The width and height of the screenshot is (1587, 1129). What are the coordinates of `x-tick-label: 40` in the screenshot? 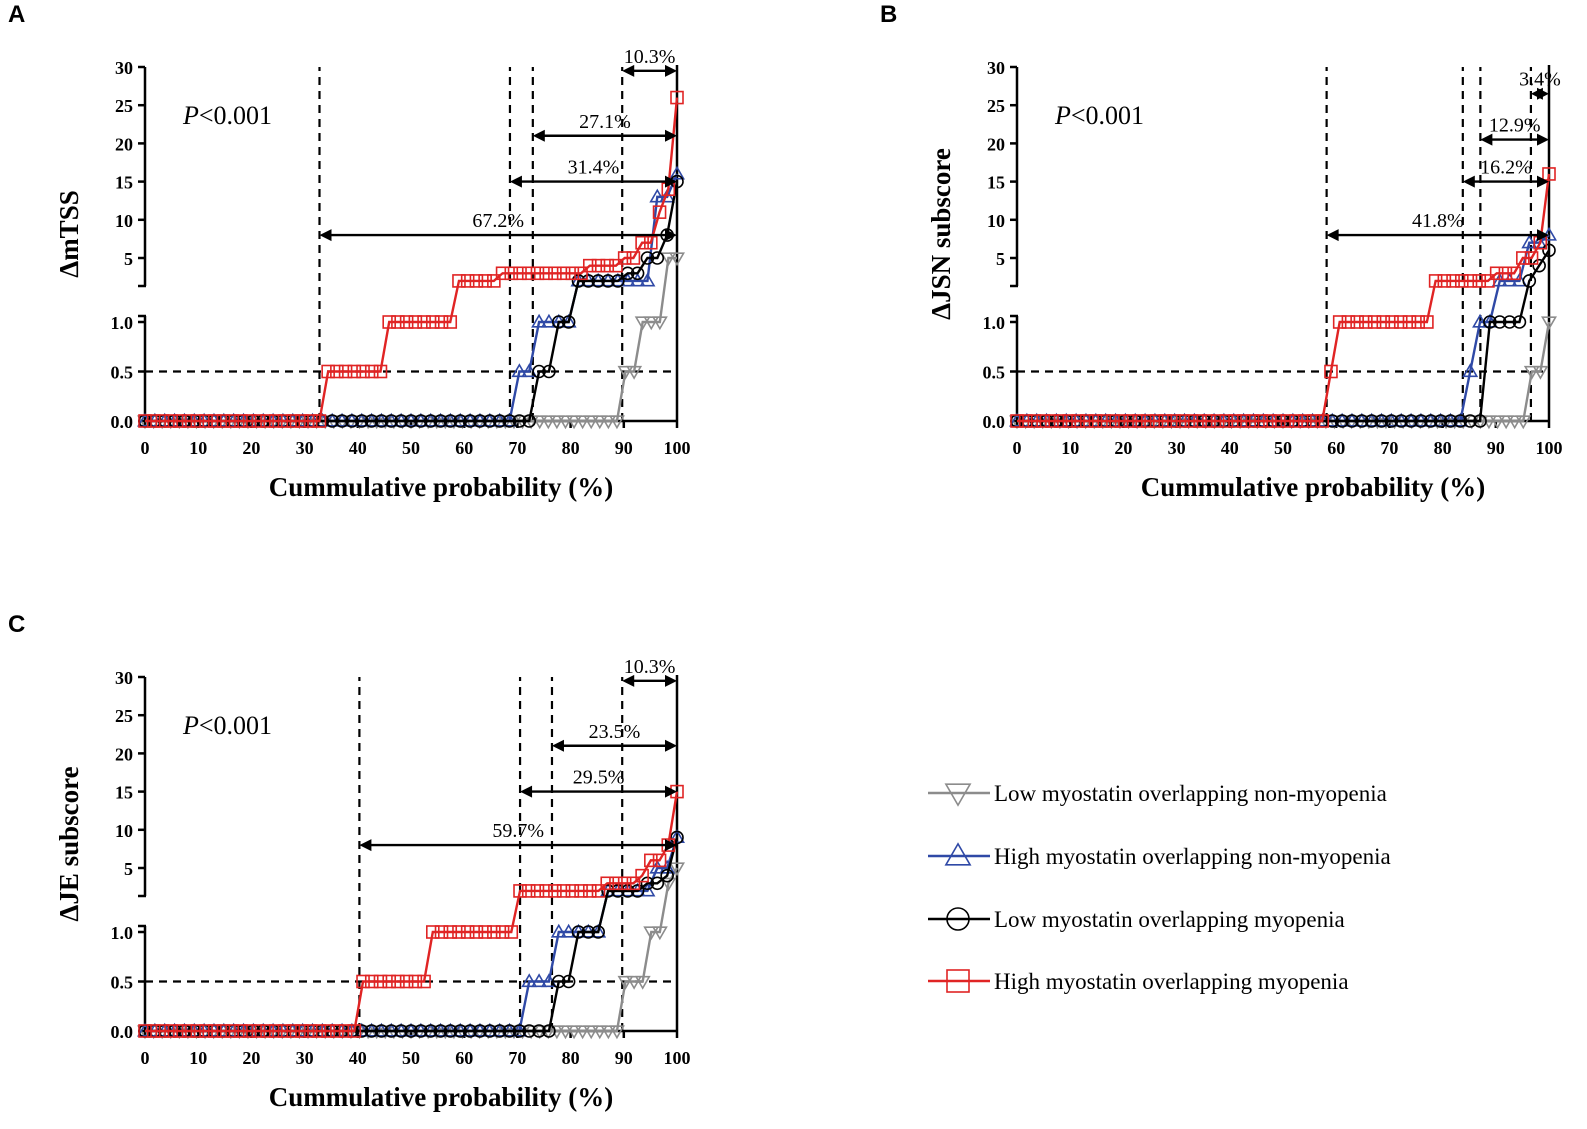 It's located at (358, 1058).